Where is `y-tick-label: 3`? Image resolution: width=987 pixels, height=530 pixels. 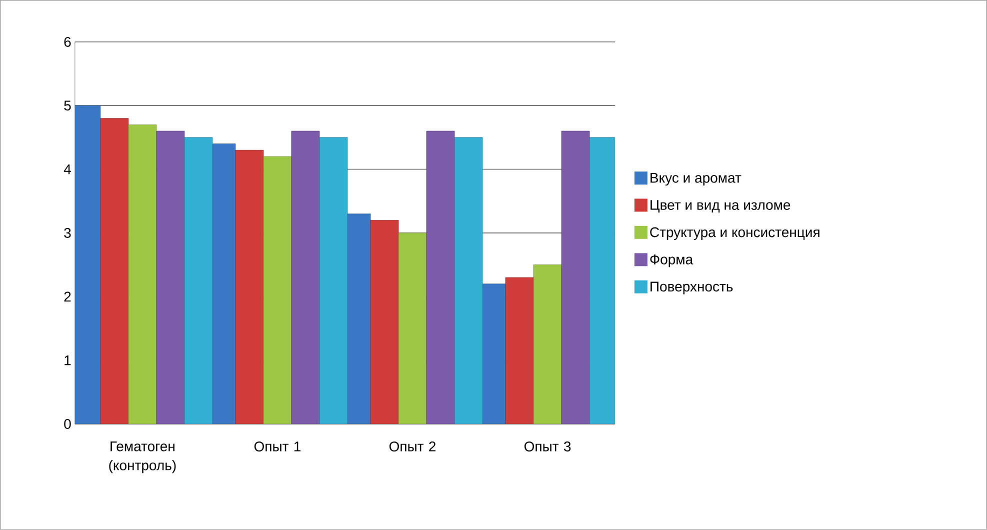
y-tick-label: 3 is located at coordinates (67, 233).